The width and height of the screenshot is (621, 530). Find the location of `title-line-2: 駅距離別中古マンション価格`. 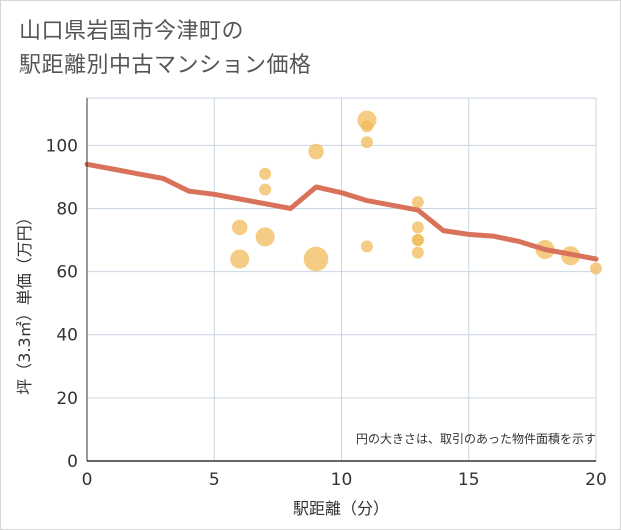

title-line-2: 駅距離別中古マンション価格 is located at coordinates (165, 65).